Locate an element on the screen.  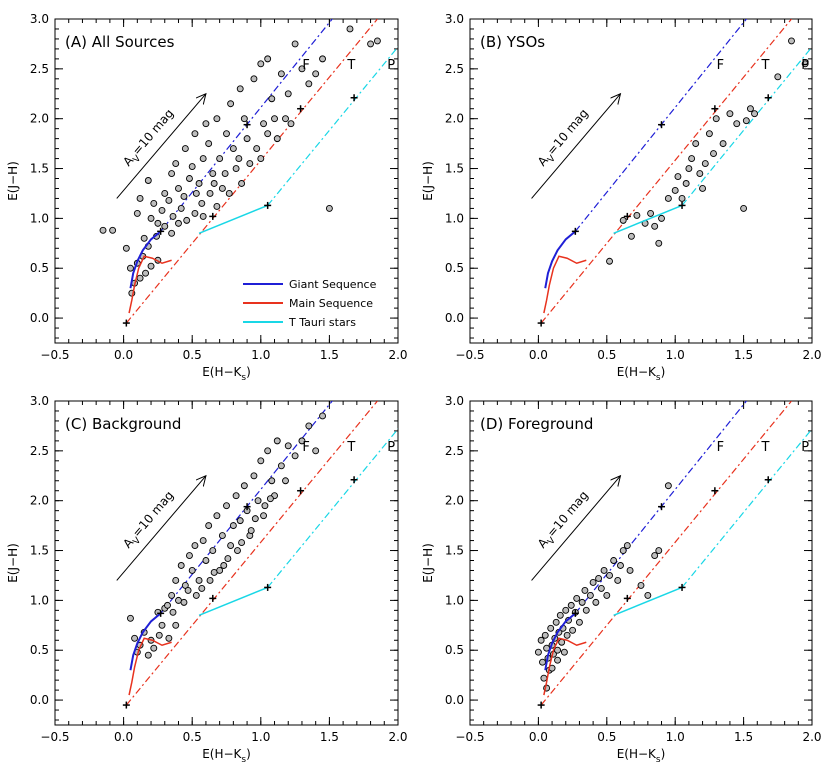
y-tick-label: 1.5 is located at coordinates (454, 169).